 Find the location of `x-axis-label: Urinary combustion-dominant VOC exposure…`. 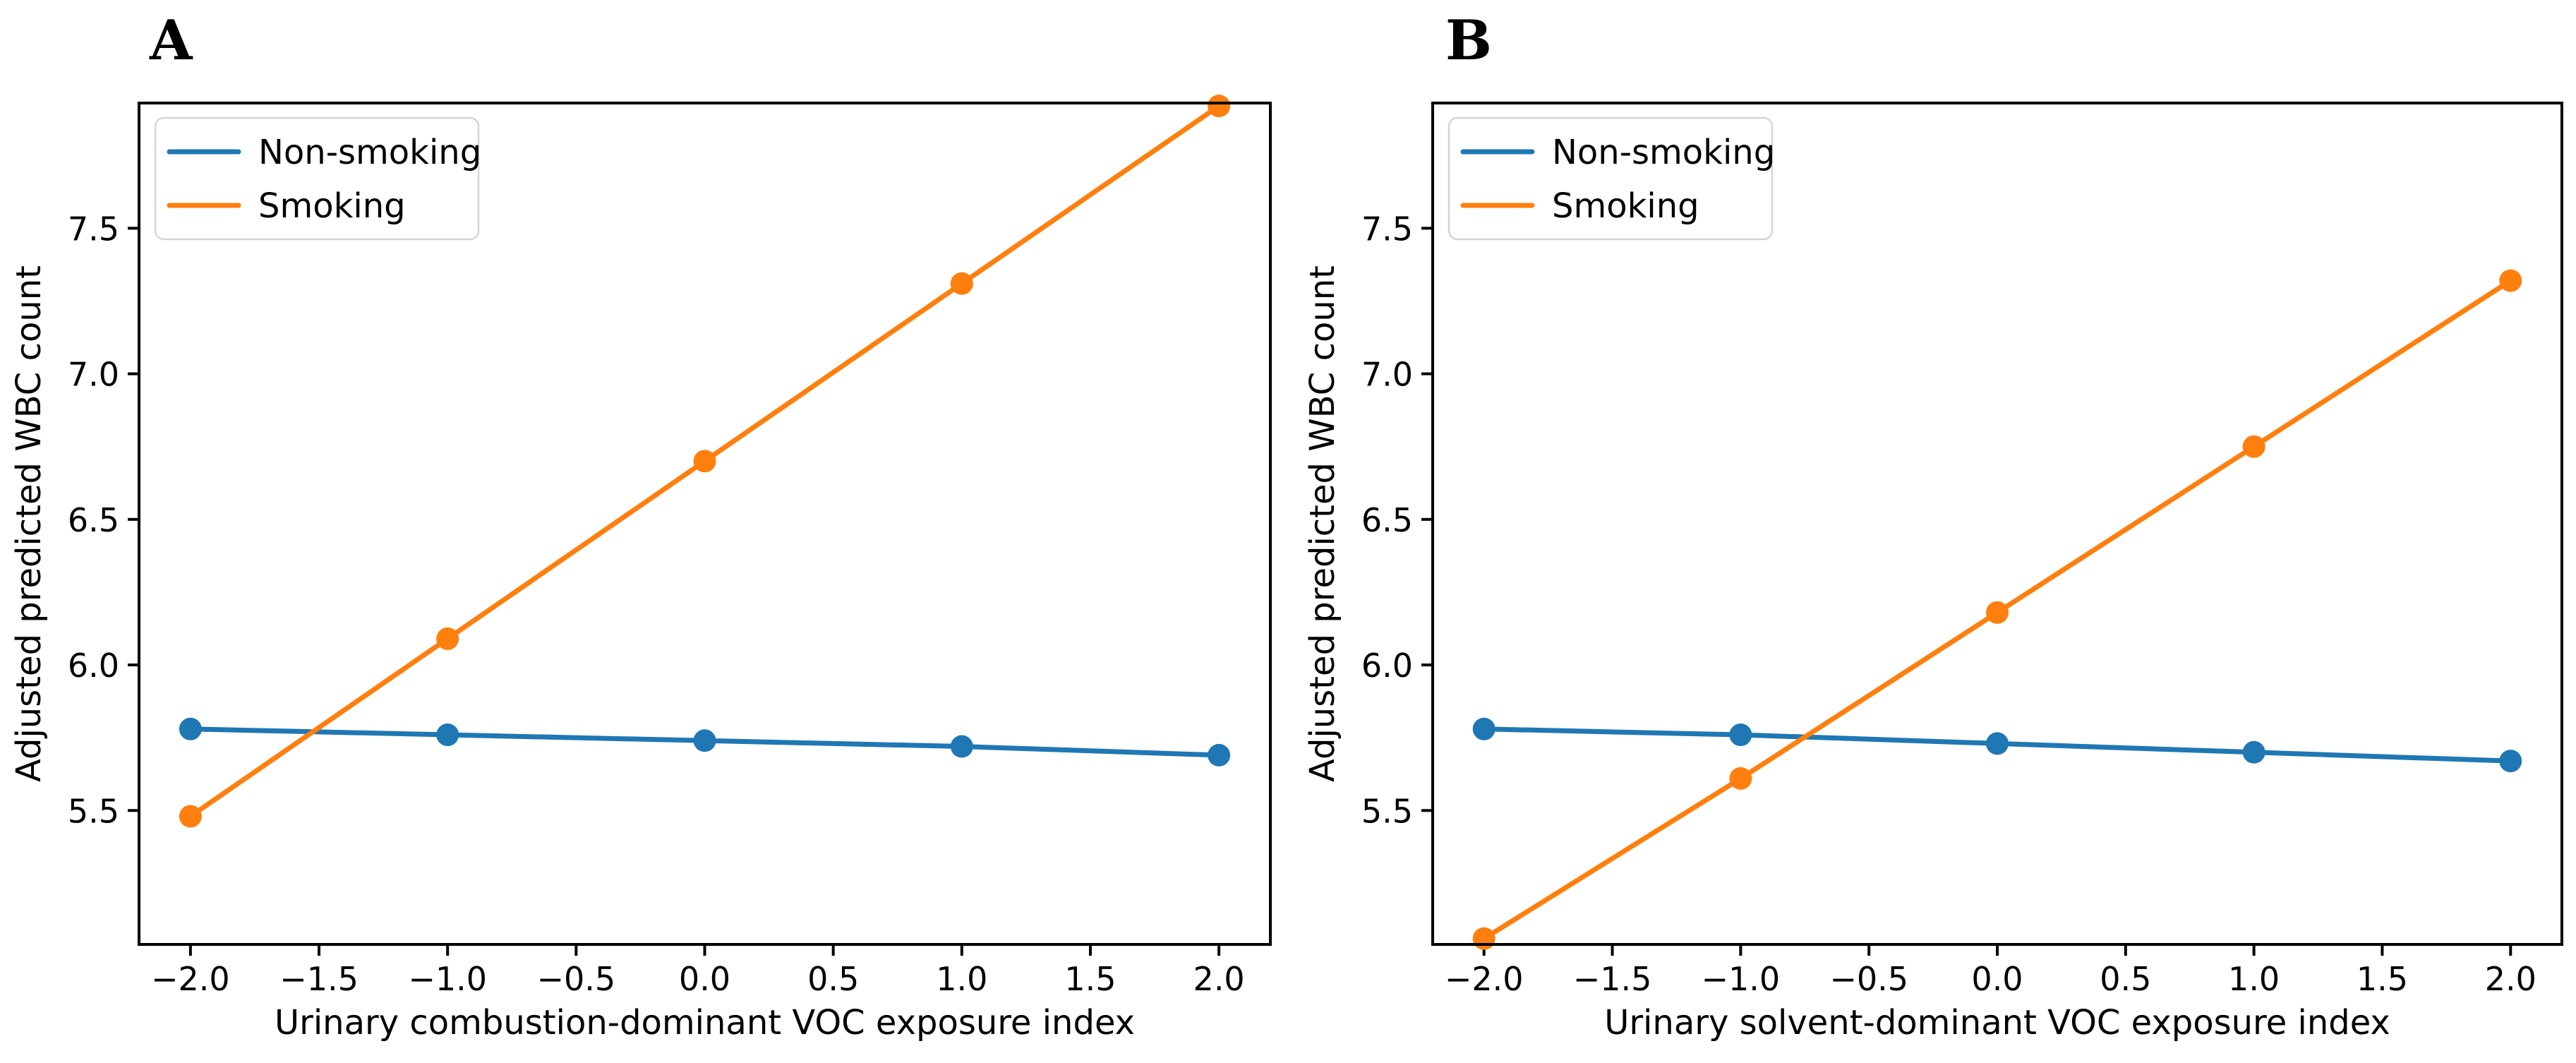

x-axis-label: Urinary combustion-dominant VOC exposure… is located at coordinates (705, 1023).